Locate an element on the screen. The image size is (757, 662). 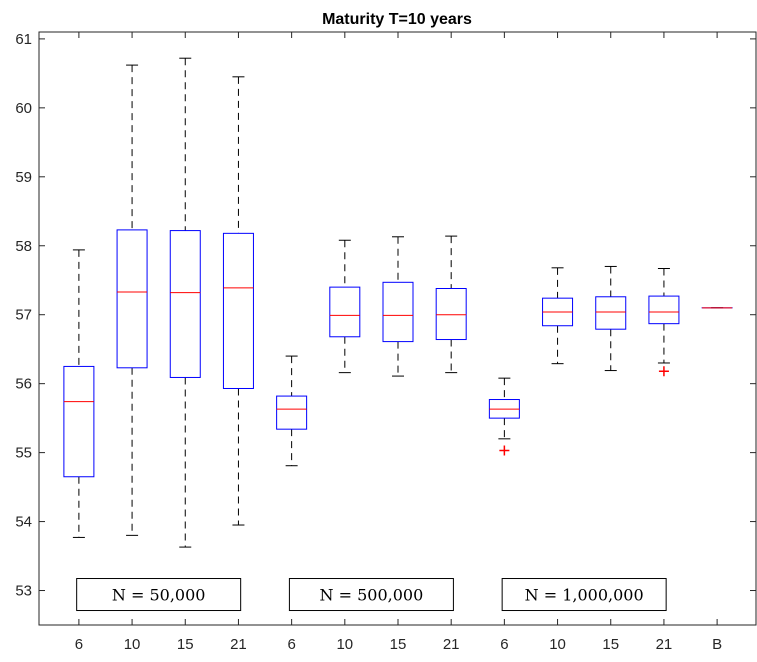
annotation-text: N = 500,000 is located at coordinates (372, 595).